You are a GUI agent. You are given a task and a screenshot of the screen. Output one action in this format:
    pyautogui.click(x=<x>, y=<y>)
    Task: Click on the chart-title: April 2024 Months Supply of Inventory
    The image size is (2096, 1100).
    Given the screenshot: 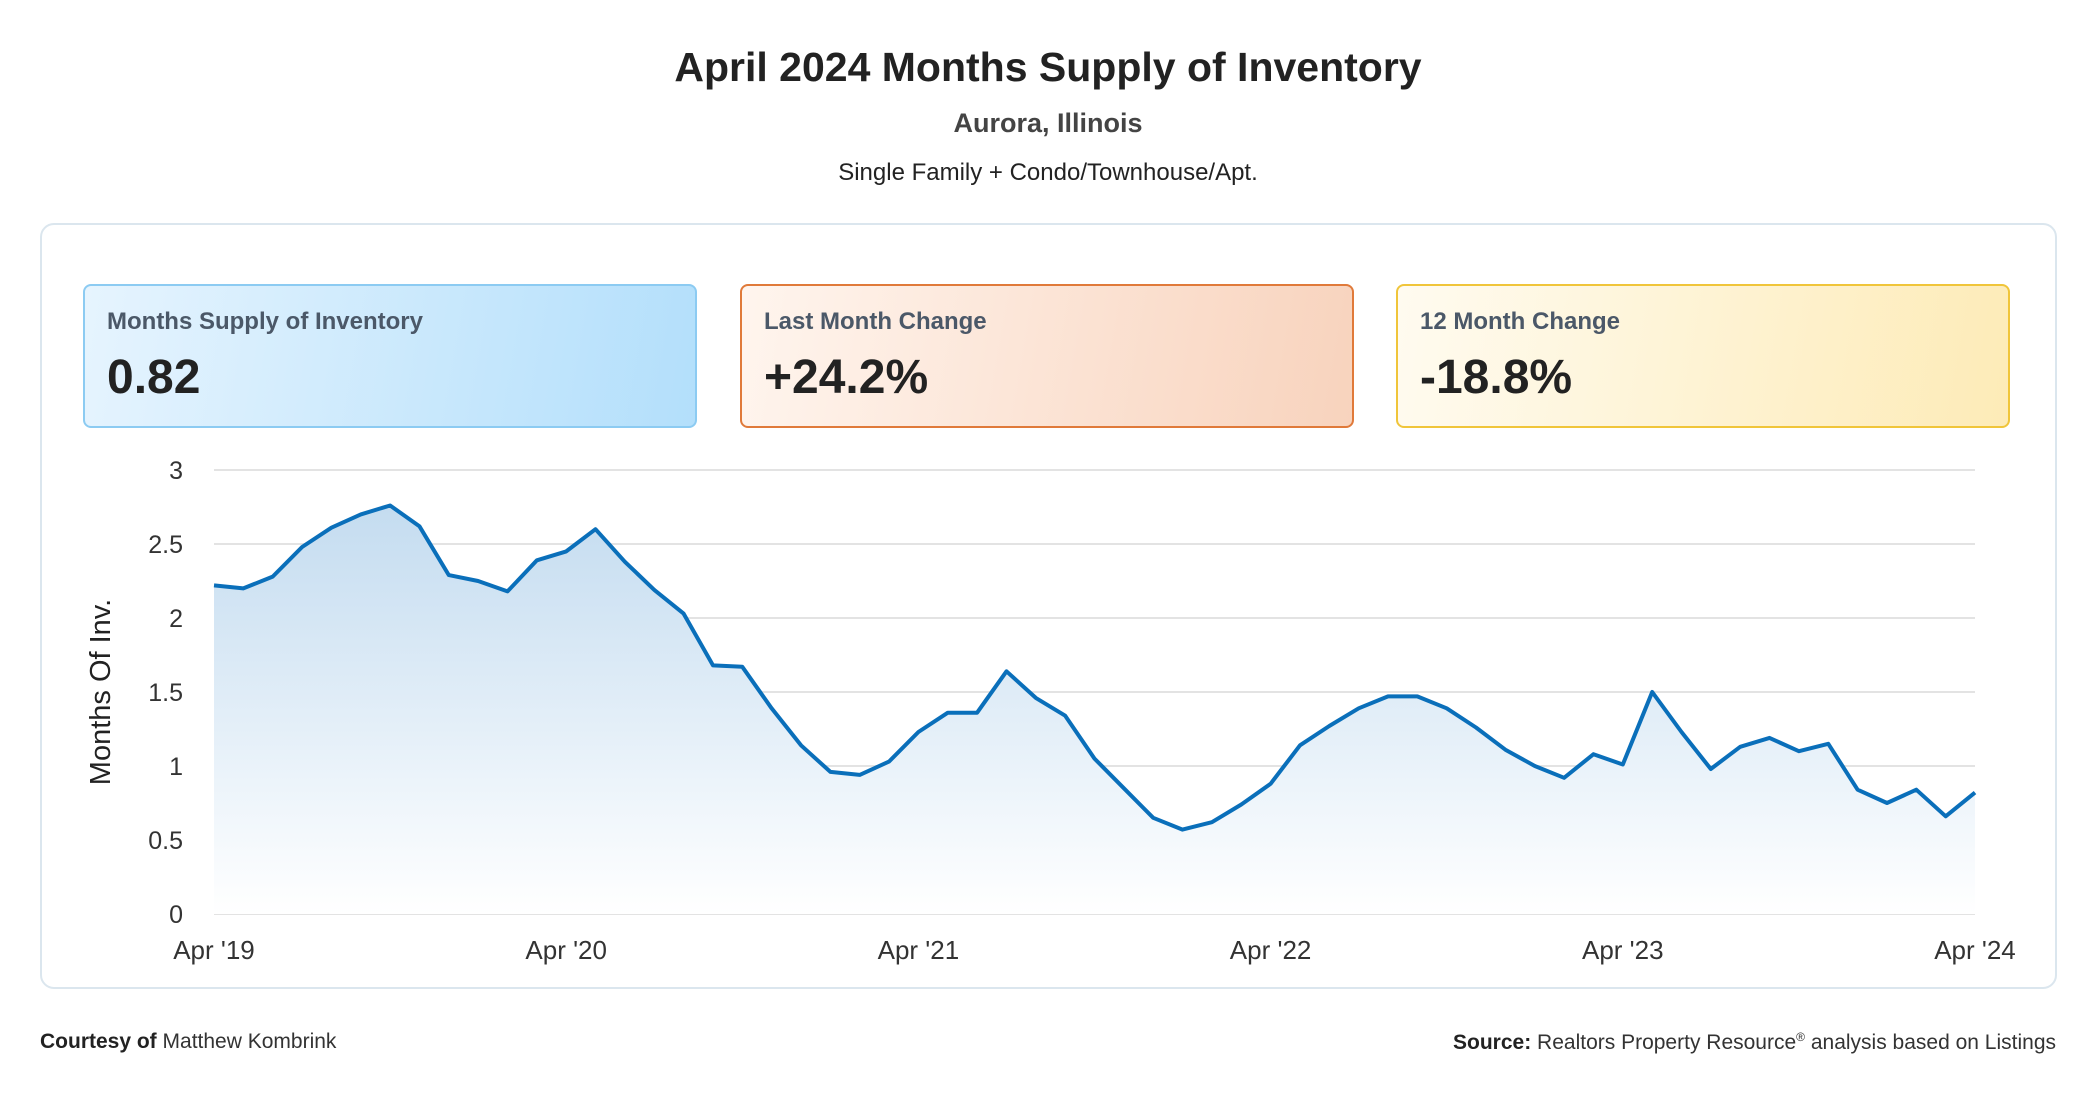 What is the action you would take?
    pyautogui.click(x=1048, y=67)
    